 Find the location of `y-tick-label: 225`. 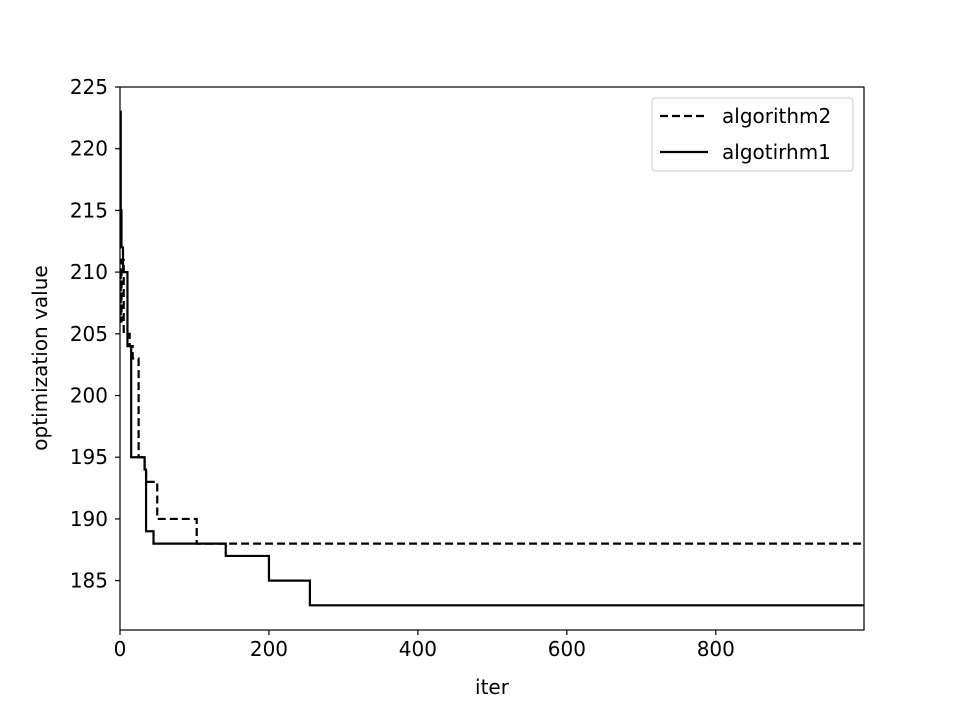

y-tick-label: 225 is located at coordinates (89, 87).